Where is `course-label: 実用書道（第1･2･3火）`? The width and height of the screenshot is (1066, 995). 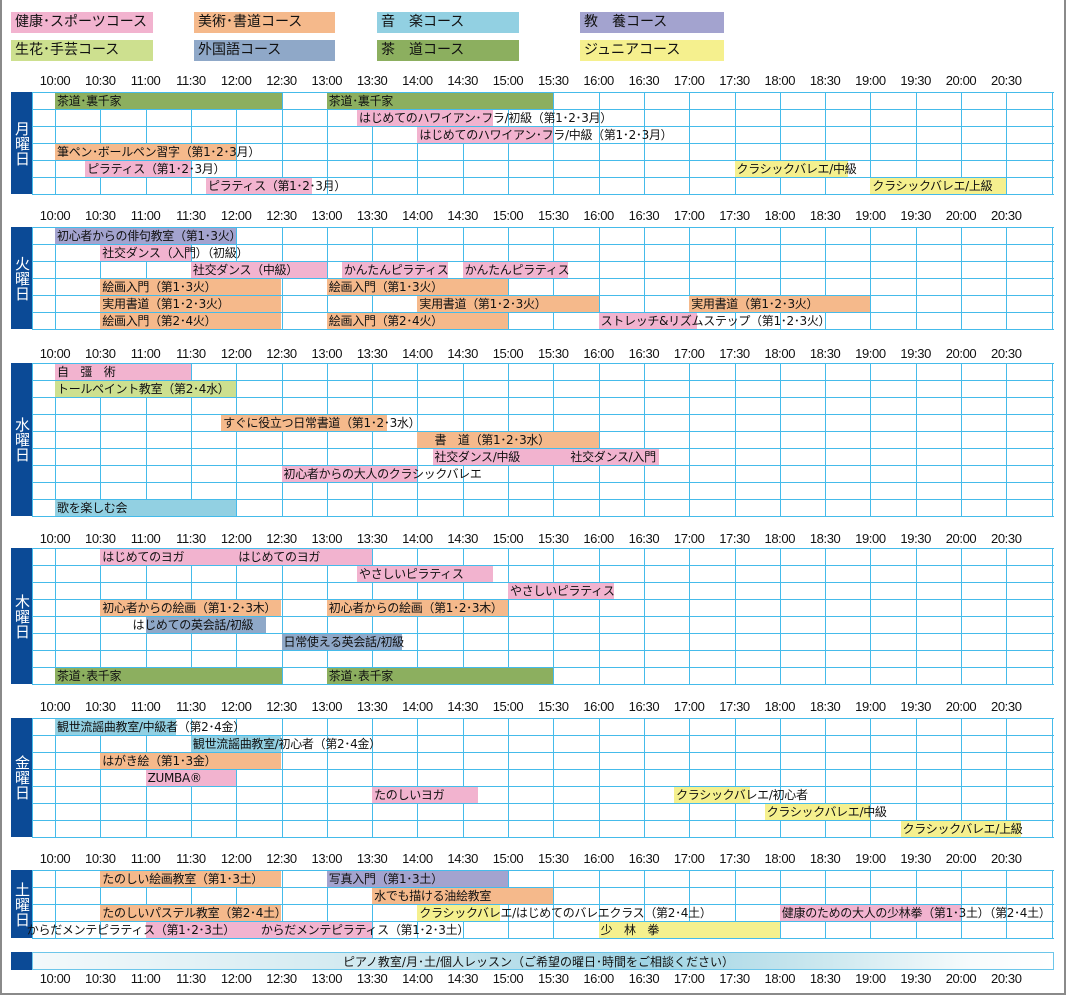 course-label: 実用書道（第1･2･3火） is located at coordinates (483, 304).